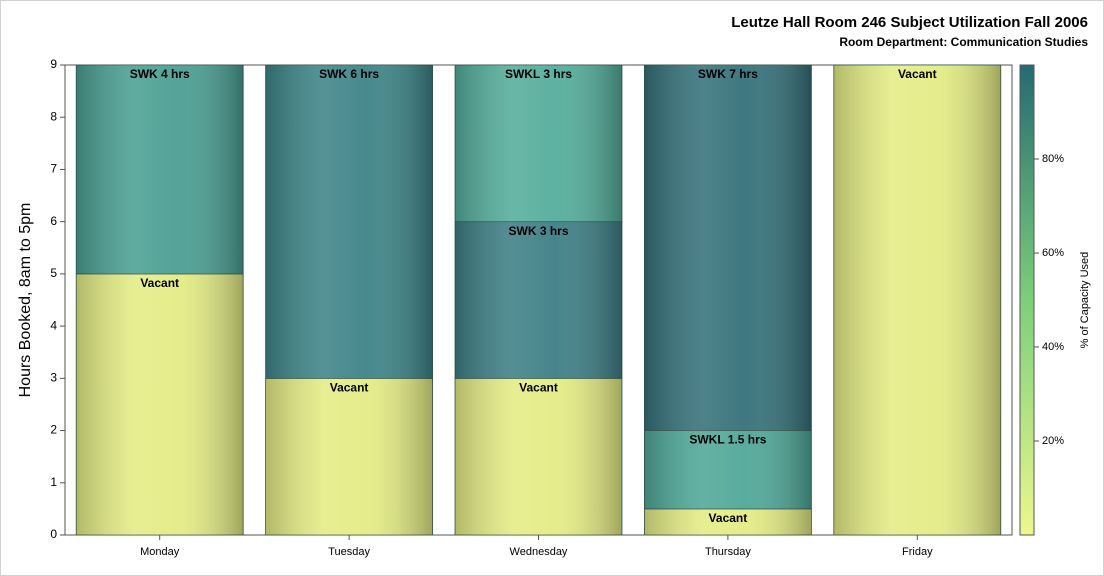  Describe the element at coordinates (1053, 441) in the screenshot. I see `colorbar-tick-label: 20%` at that location.